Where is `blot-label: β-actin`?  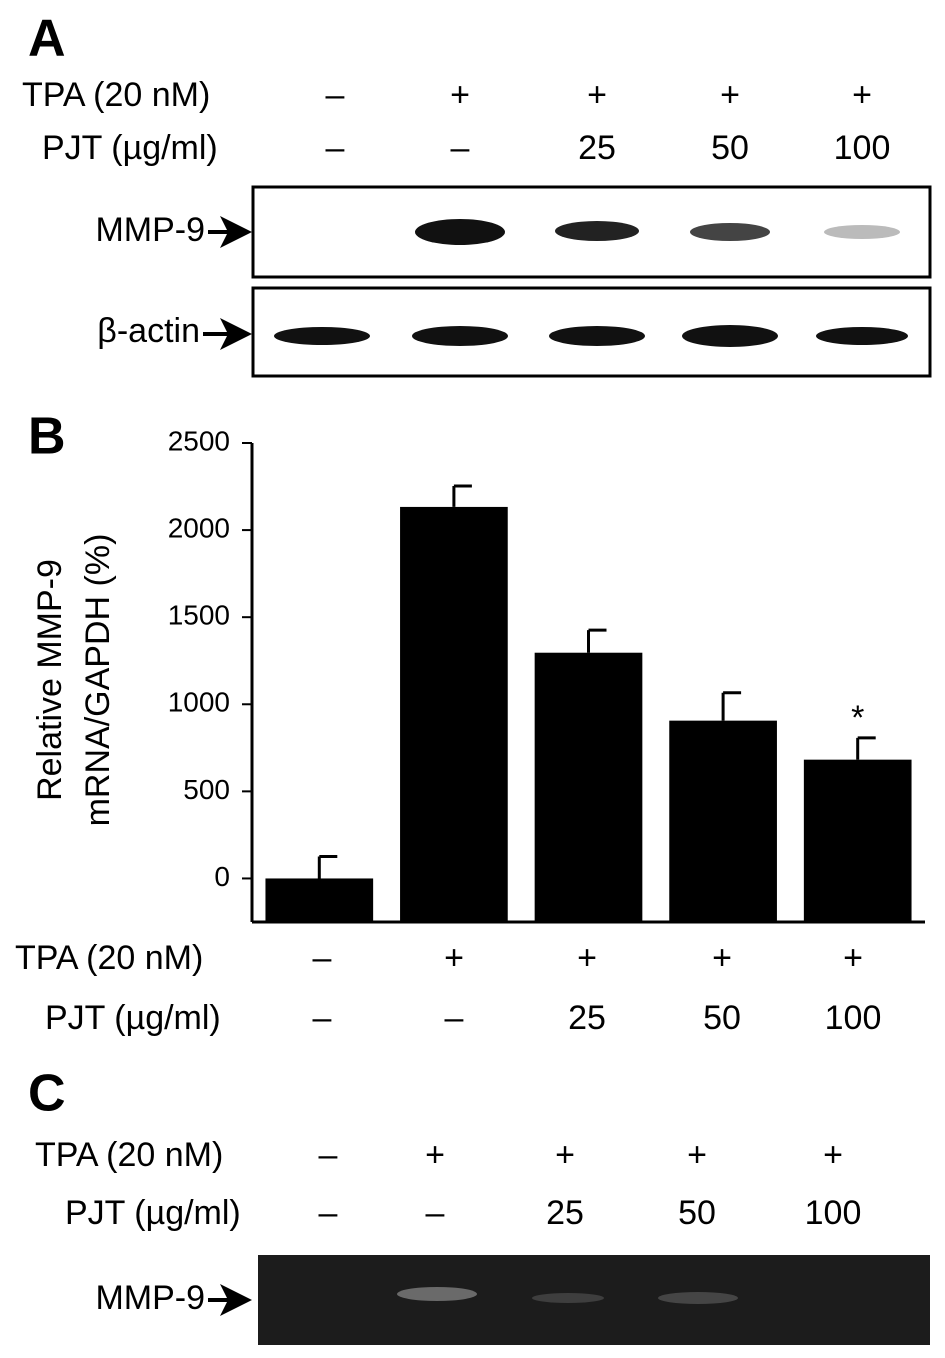
blot-label: β-actin is located at coordinates (148, 331).